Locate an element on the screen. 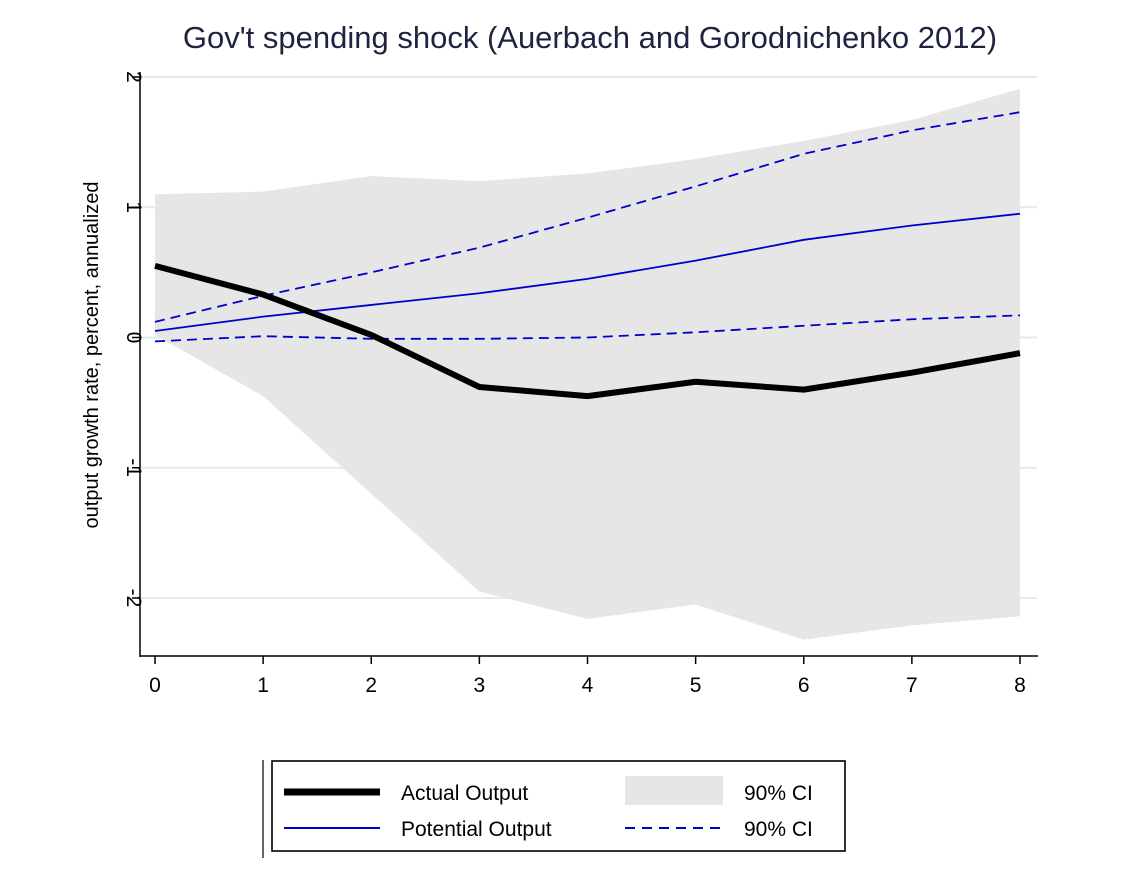 The image size is (1144, 874). x-ticks: 0 1 2 3 4 5 6 7 8 is located at coordinates (587, 676).